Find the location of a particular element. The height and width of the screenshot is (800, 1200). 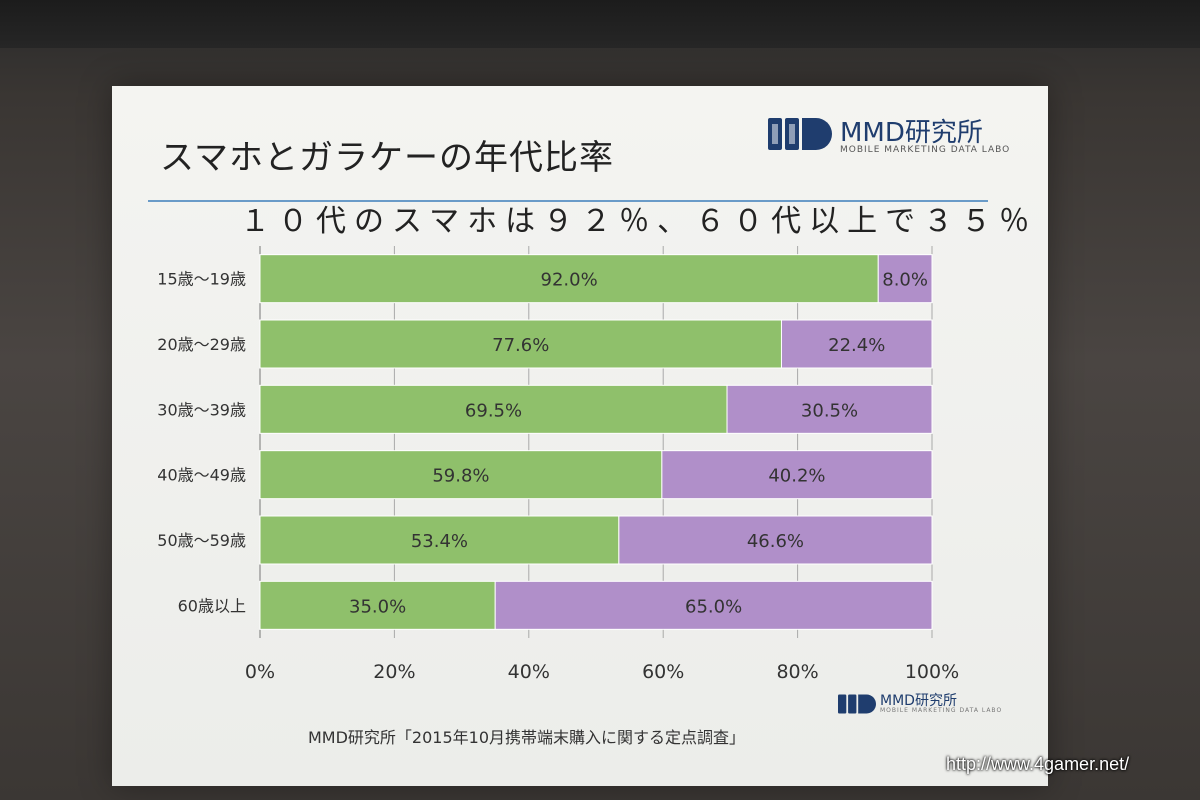

footer-logo-subtitle: MOBILE MARKETING DATA LABO is located at coordinates (941, 710).